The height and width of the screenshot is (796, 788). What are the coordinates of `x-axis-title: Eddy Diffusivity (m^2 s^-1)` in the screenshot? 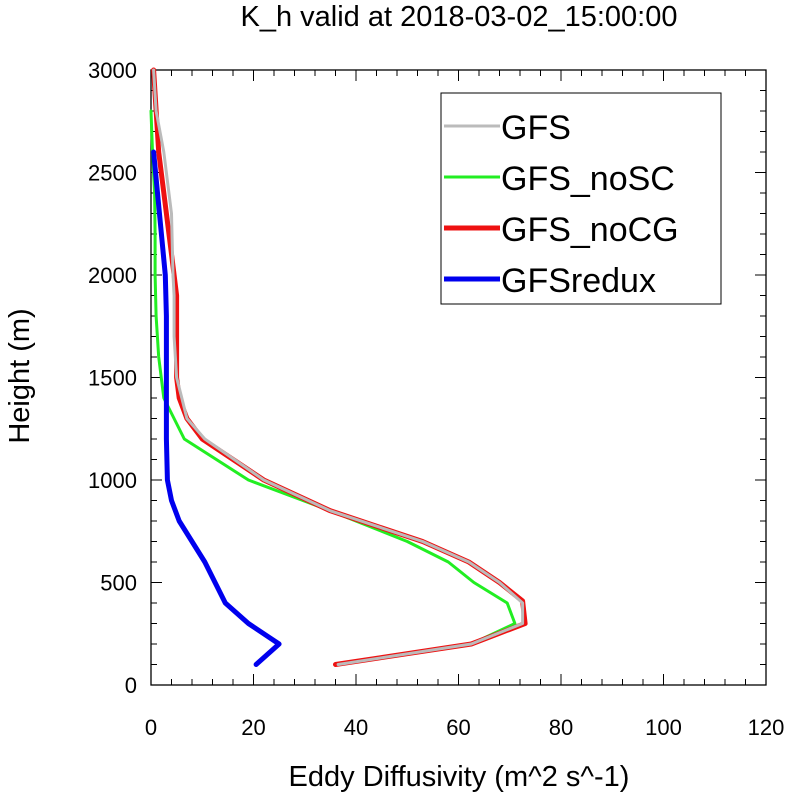 It's located at (459, 777).